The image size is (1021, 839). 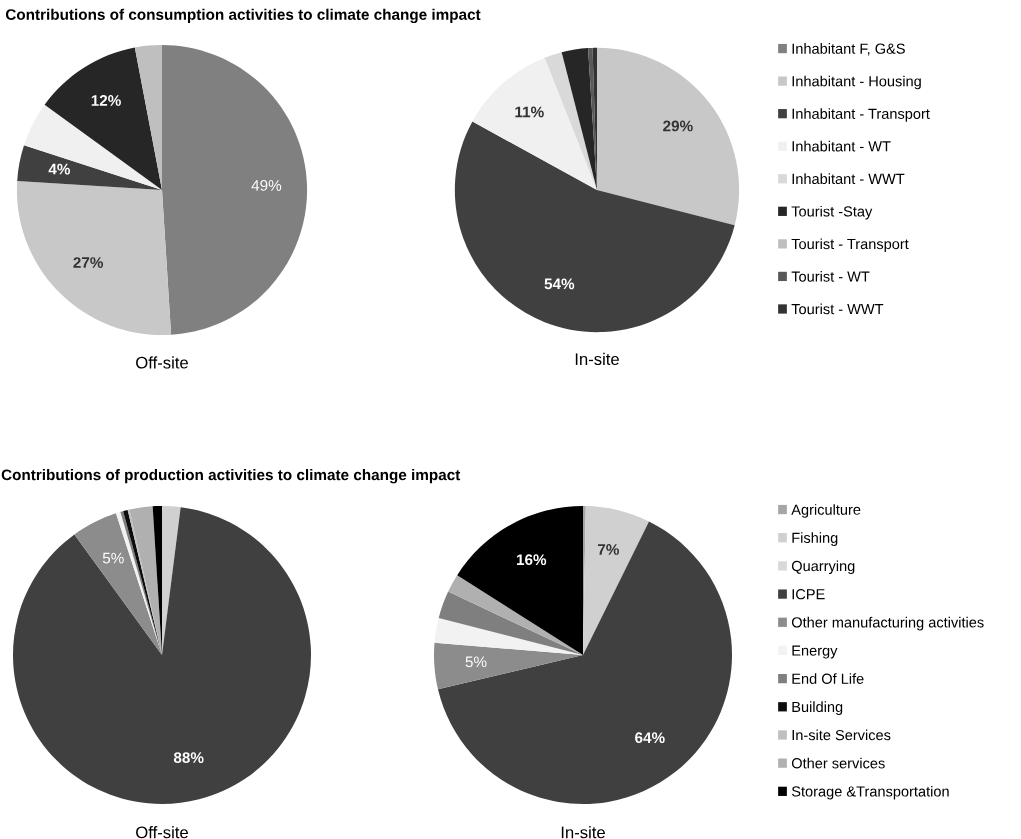 What do you see at coordinates (243, 16) in the screenshot?
I see `chart-title: Contributions of consumption activities to climate change impact` at bounding box center [243, 16].